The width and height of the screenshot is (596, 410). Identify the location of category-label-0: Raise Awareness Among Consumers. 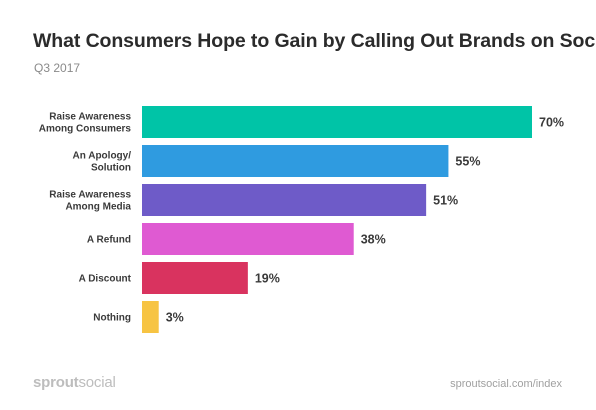
(85, 123).